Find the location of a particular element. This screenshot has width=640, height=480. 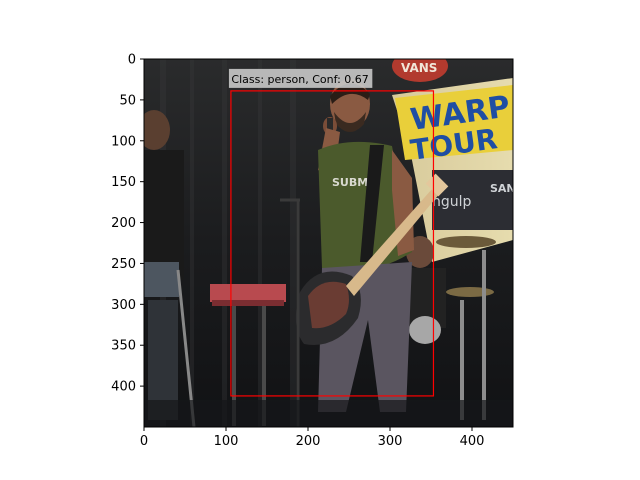

y-tick-label: 0 is located at coordinates (132, 60).